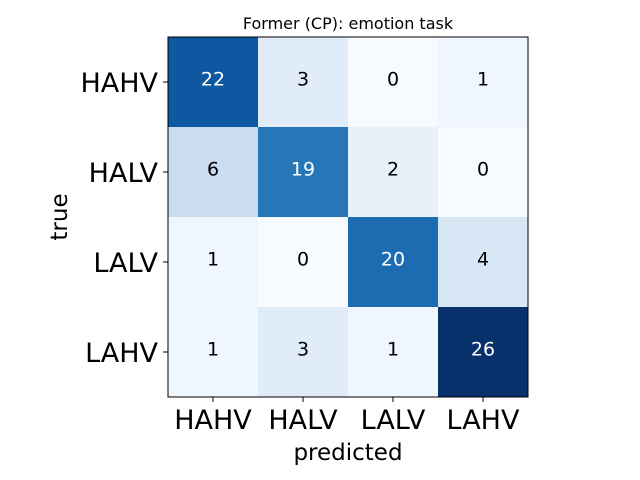 This screenshot has width=640, height=480. I want to click on cell-value-label: 19, so click(303, 170).